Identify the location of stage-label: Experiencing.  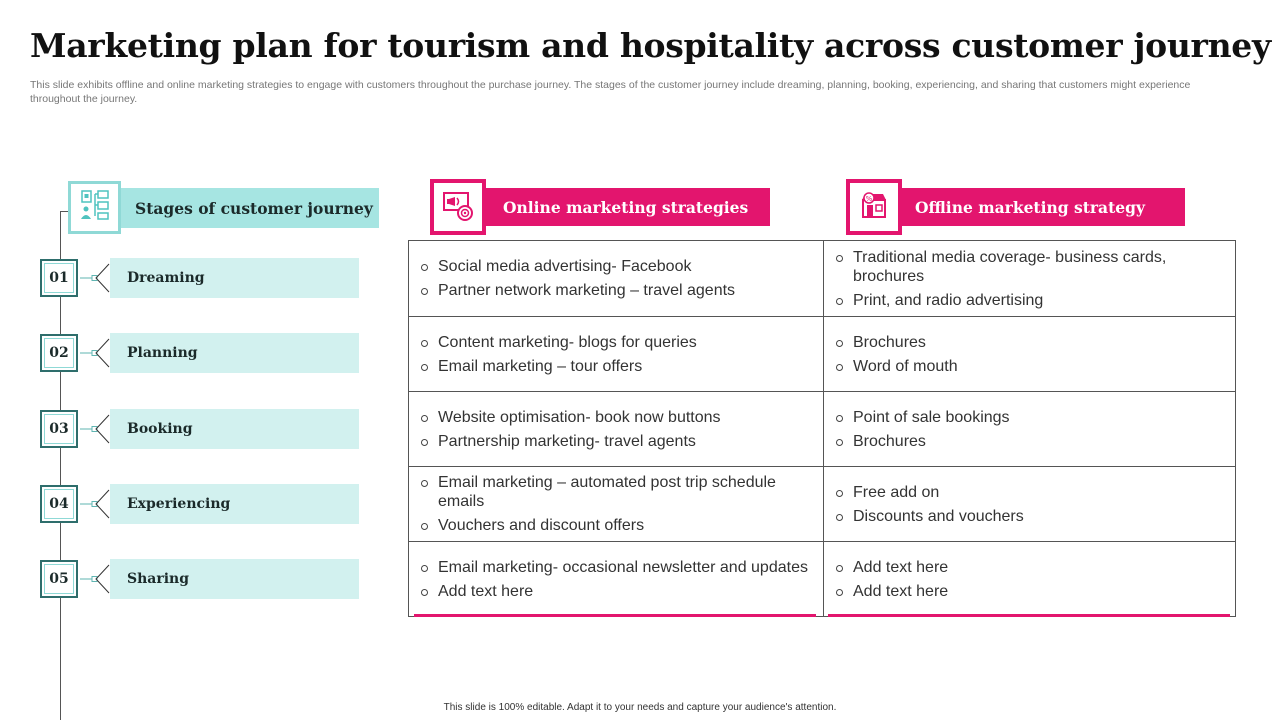
(234, 504).